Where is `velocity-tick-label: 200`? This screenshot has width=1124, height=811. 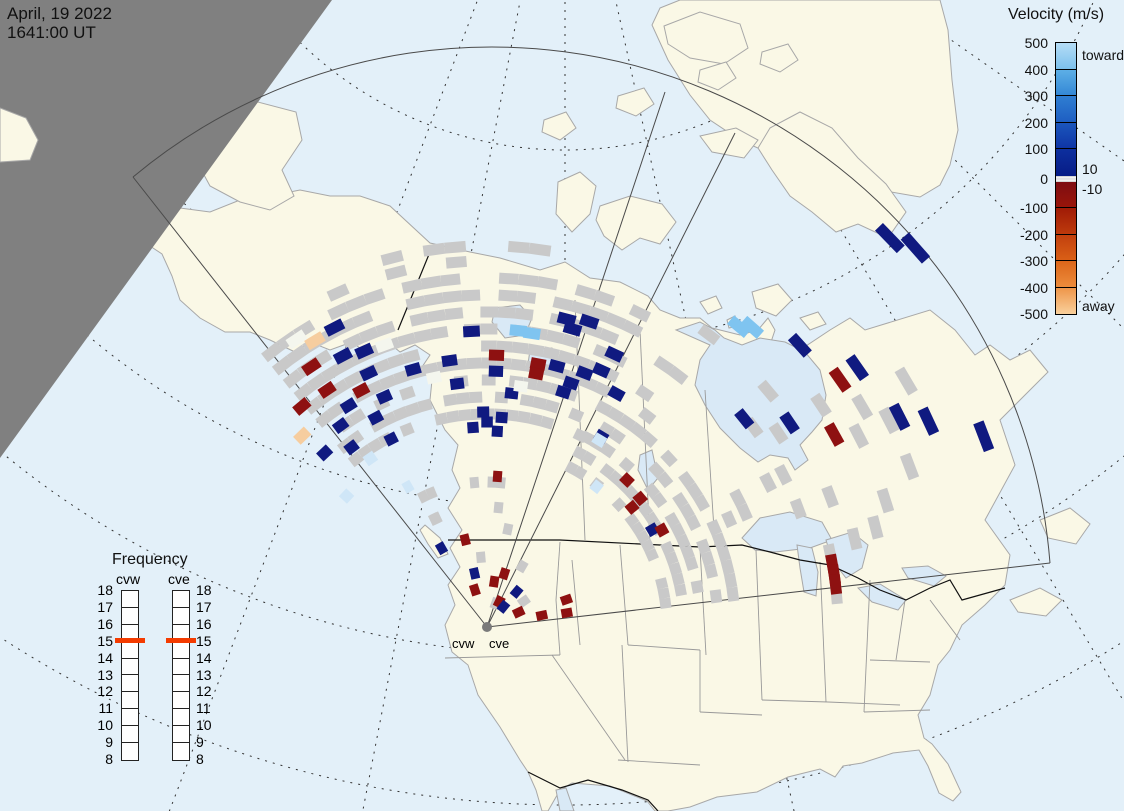
velocity-tick-label: 200 is located at coordinates (1036, 122).